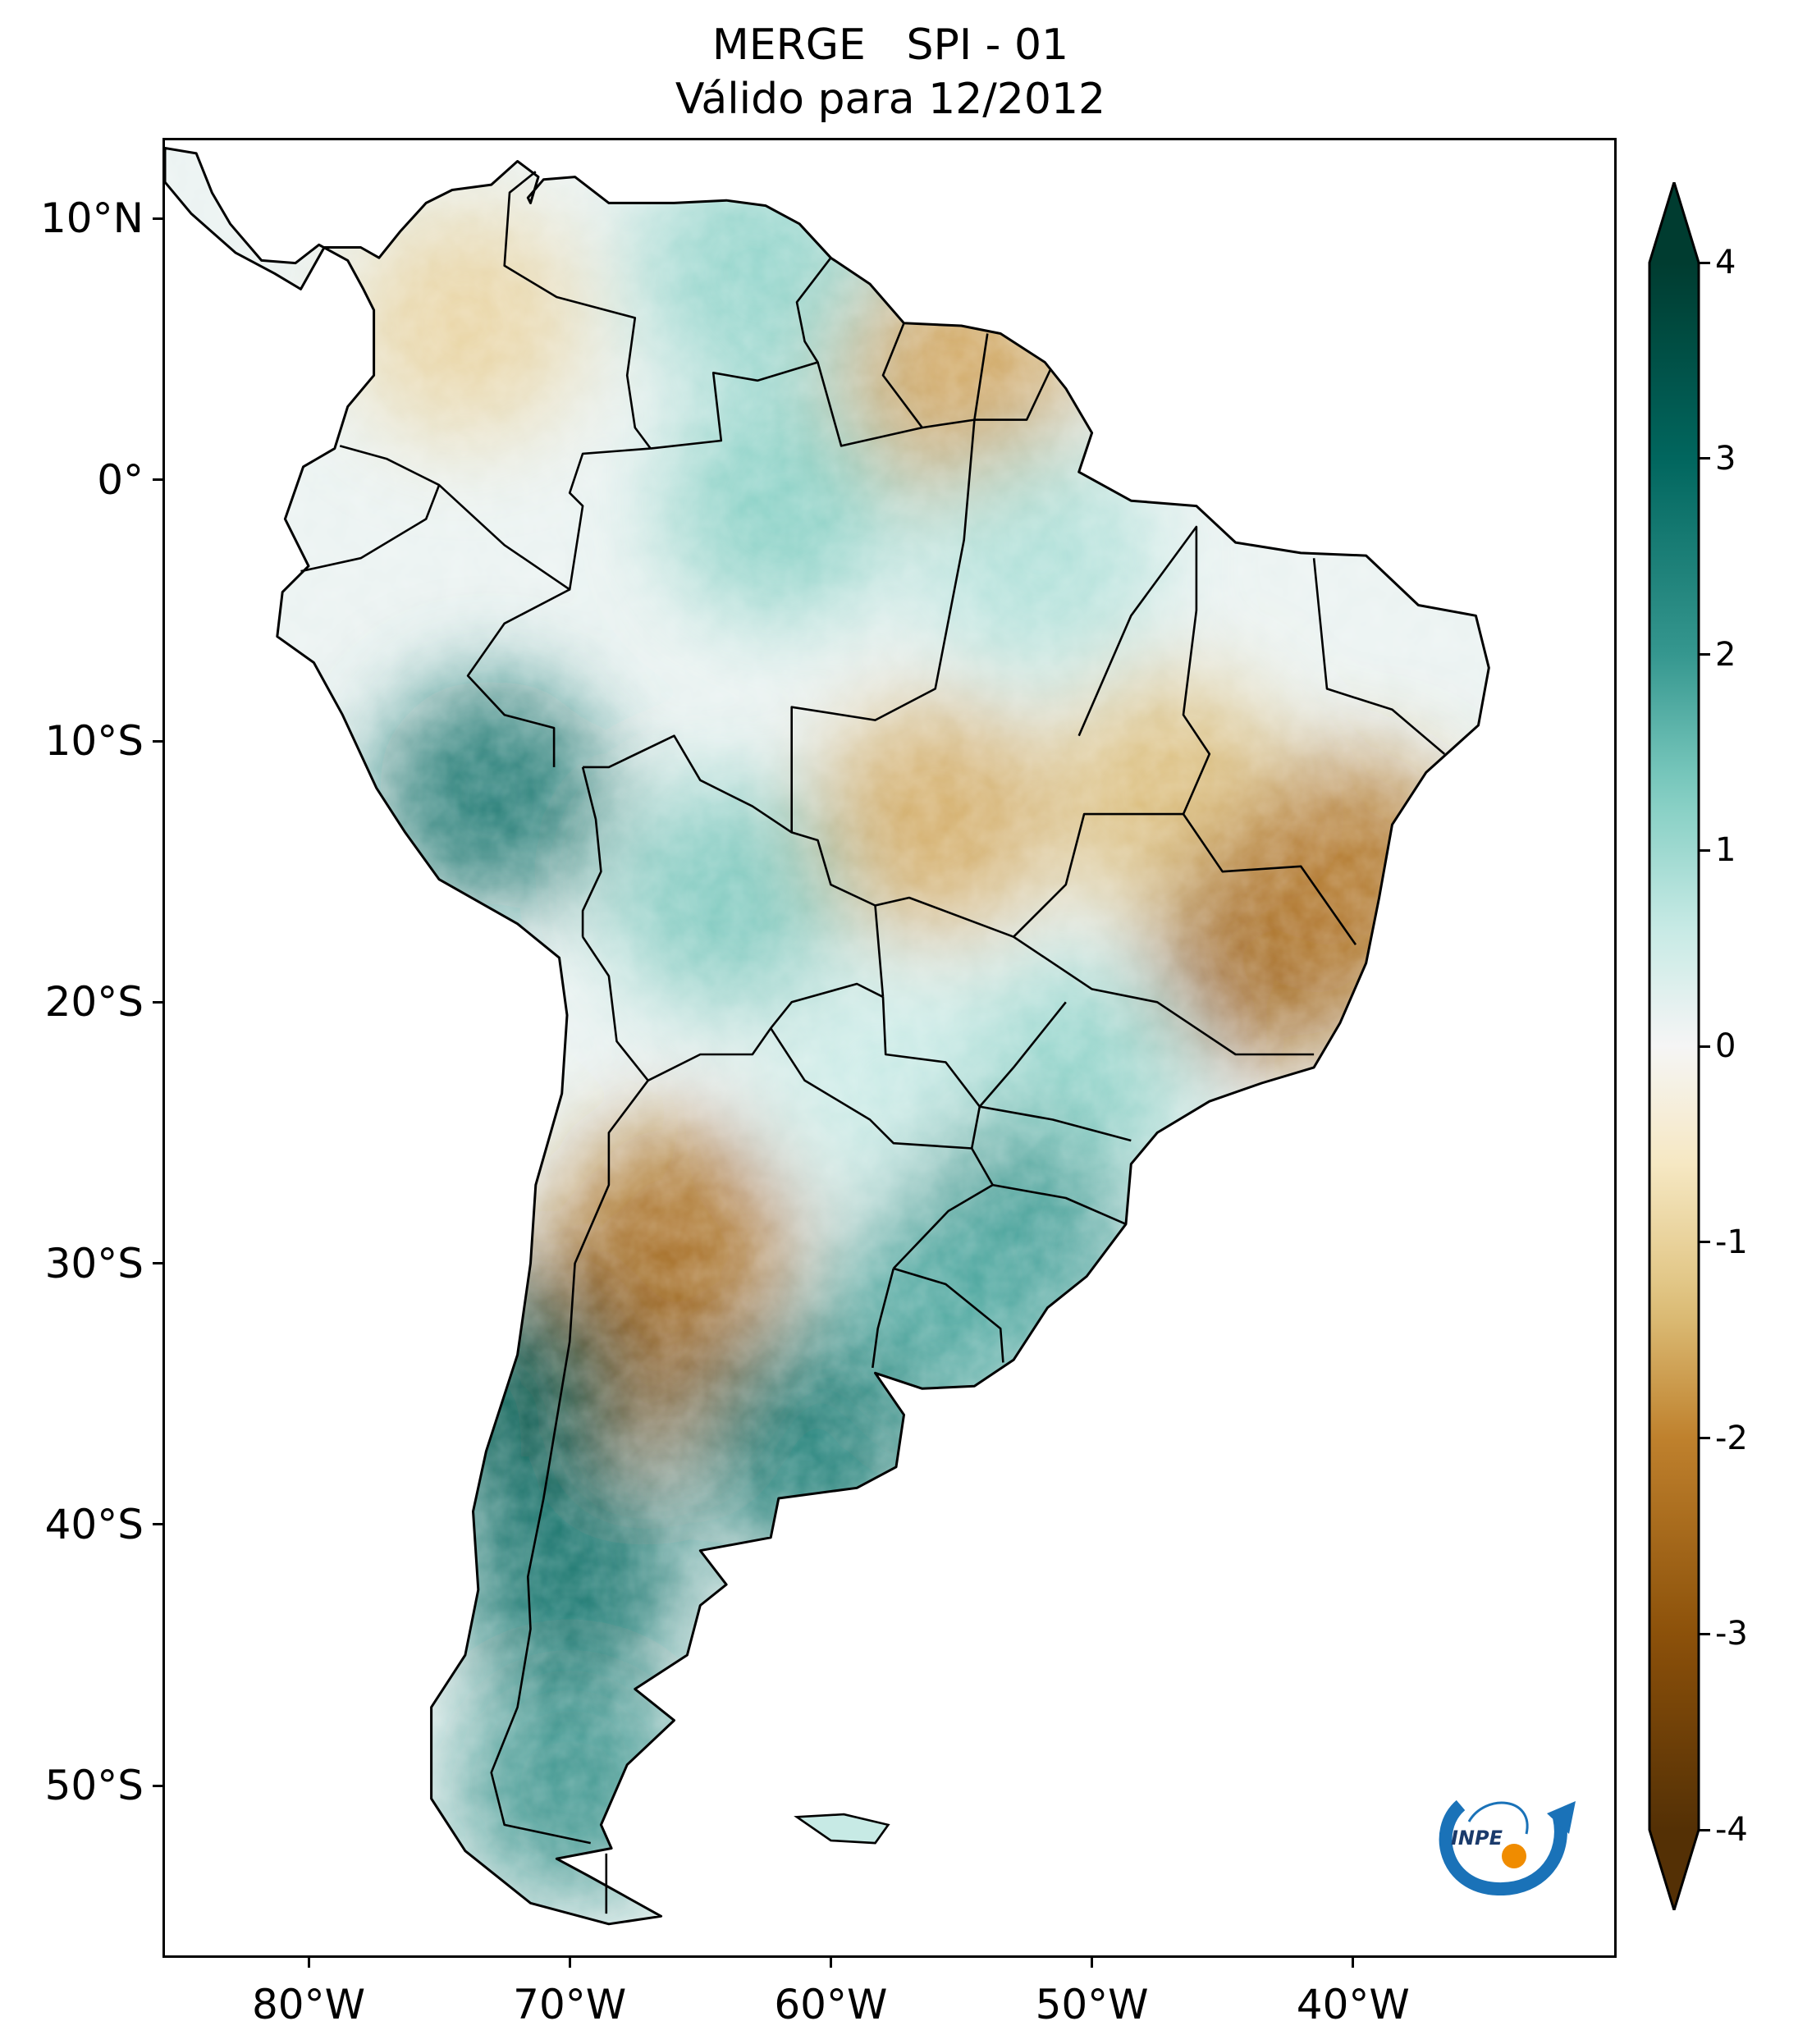 Image resolution: width=1798 pixels, height=2044 pixels. What do you see at coordinates (1731, 1830) in the screenshot?
I see `colorbar-tick-label: -4` at bounding box center [1731, 1830].